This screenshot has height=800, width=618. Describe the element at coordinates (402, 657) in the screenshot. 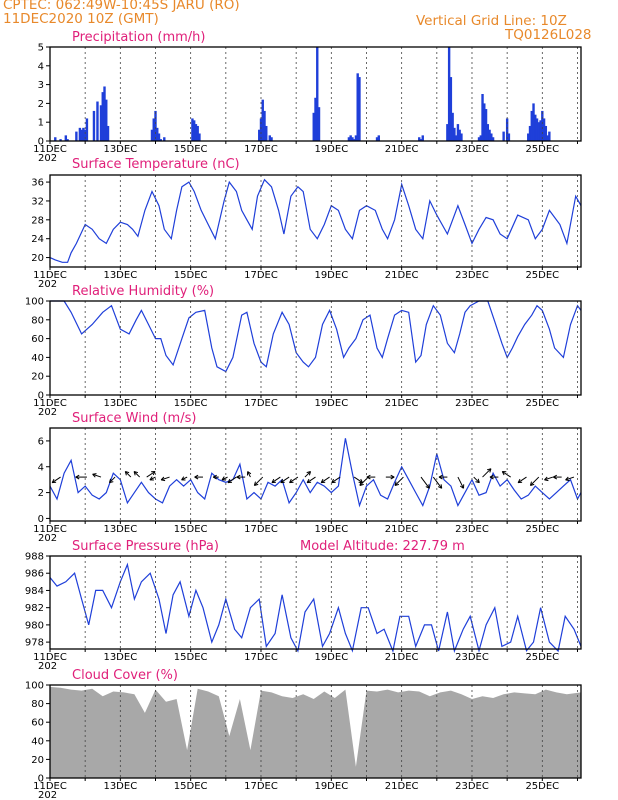

I see `x-tick-label: 21DEC` at that location.